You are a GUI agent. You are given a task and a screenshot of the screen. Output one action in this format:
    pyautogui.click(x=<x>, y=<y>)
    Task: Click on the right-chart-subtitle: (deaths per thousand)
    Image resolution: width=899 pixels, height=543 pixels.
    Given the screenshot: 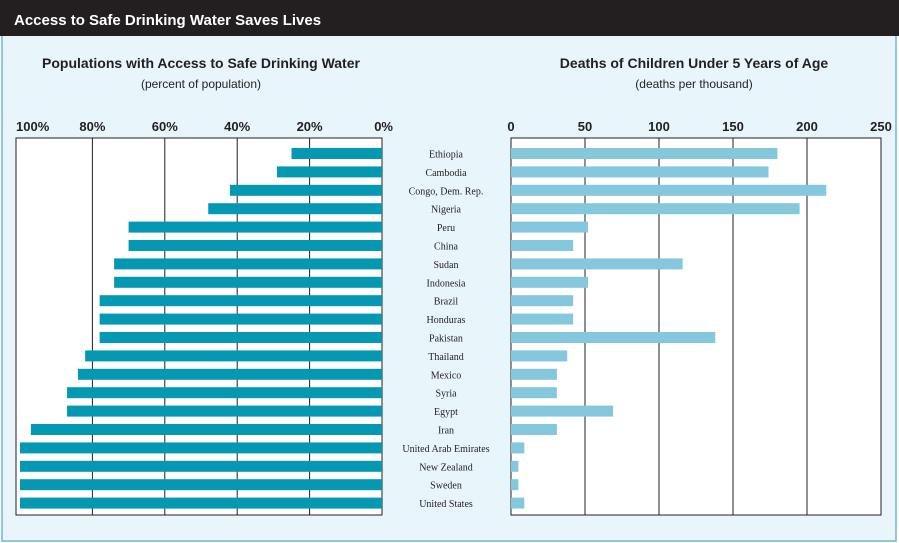 What is the action you would take?
    pyautogui.click(x=693, y=84)
    